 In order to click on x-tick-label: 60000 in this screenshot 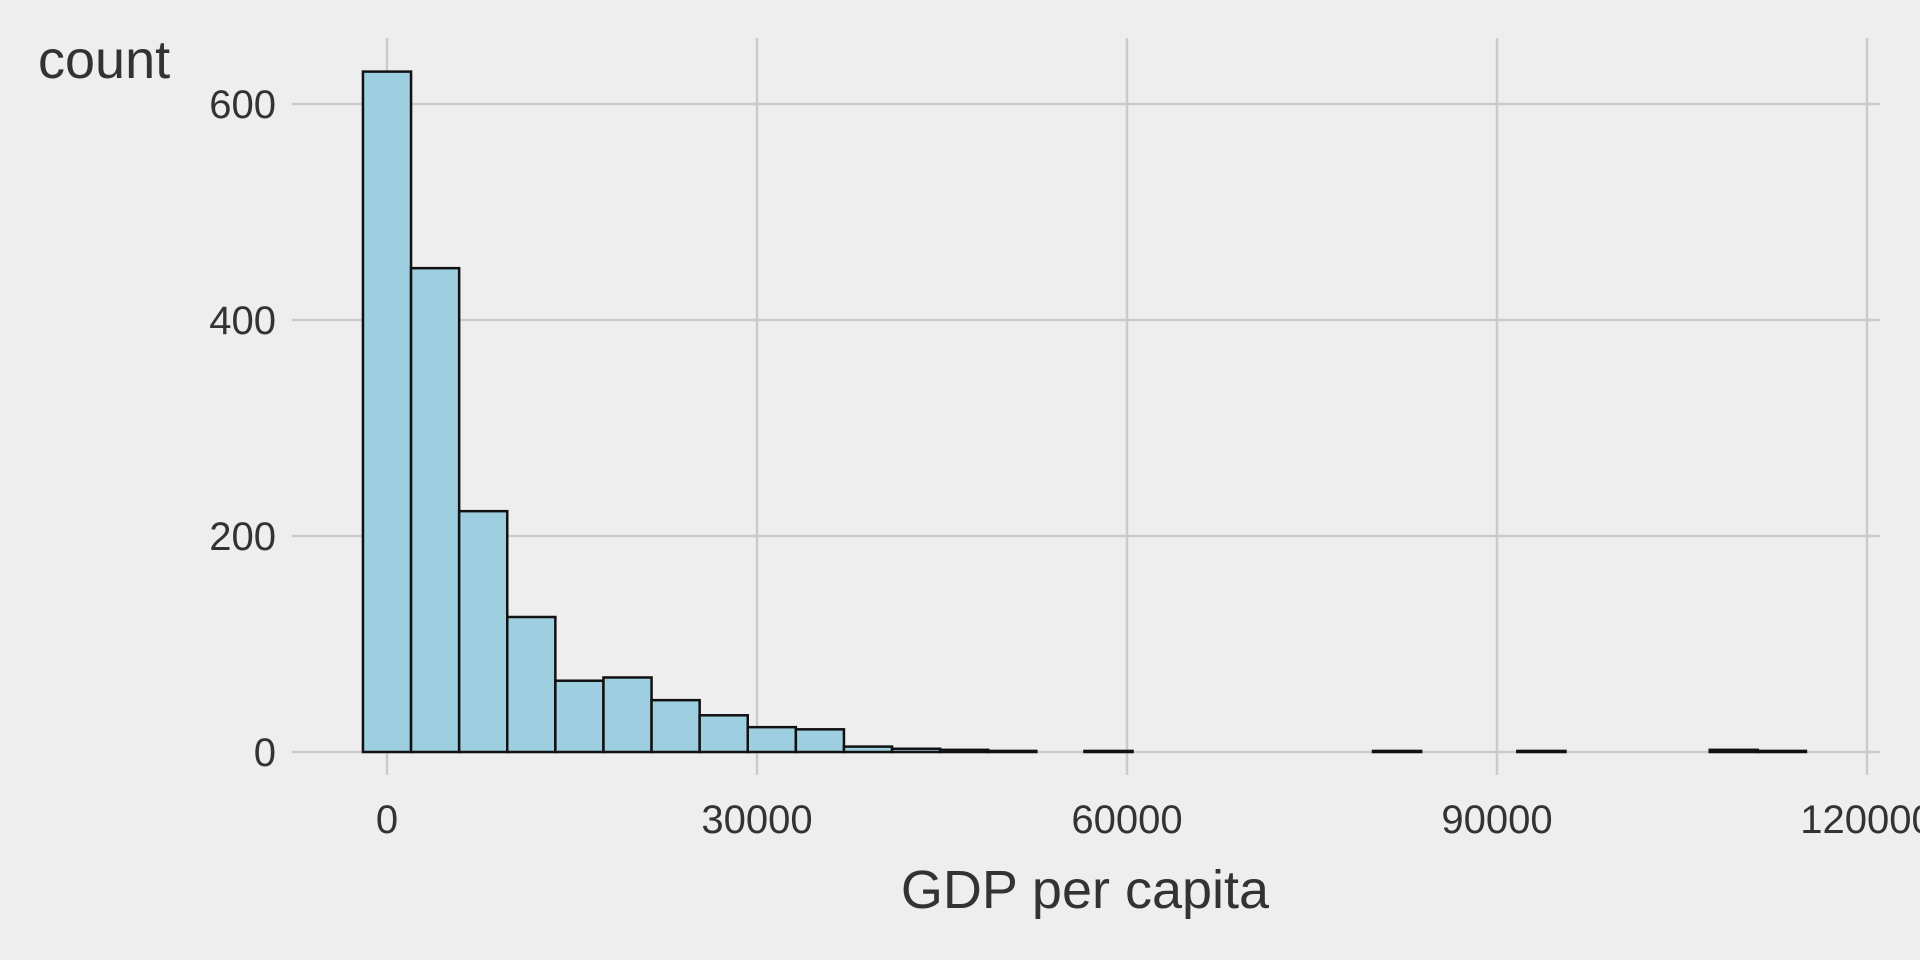, I will do `click(1126, 820)`.